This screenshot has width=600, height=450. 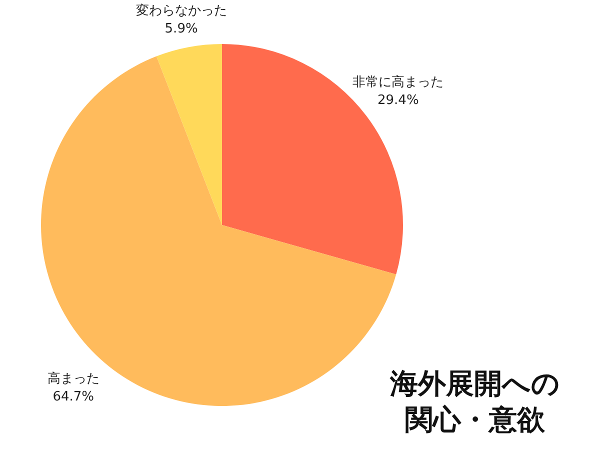 What do you see at coordinates (73, 378) in the screenshot?
I see `slice-label: 高まった` at bounding box center [73, 378].